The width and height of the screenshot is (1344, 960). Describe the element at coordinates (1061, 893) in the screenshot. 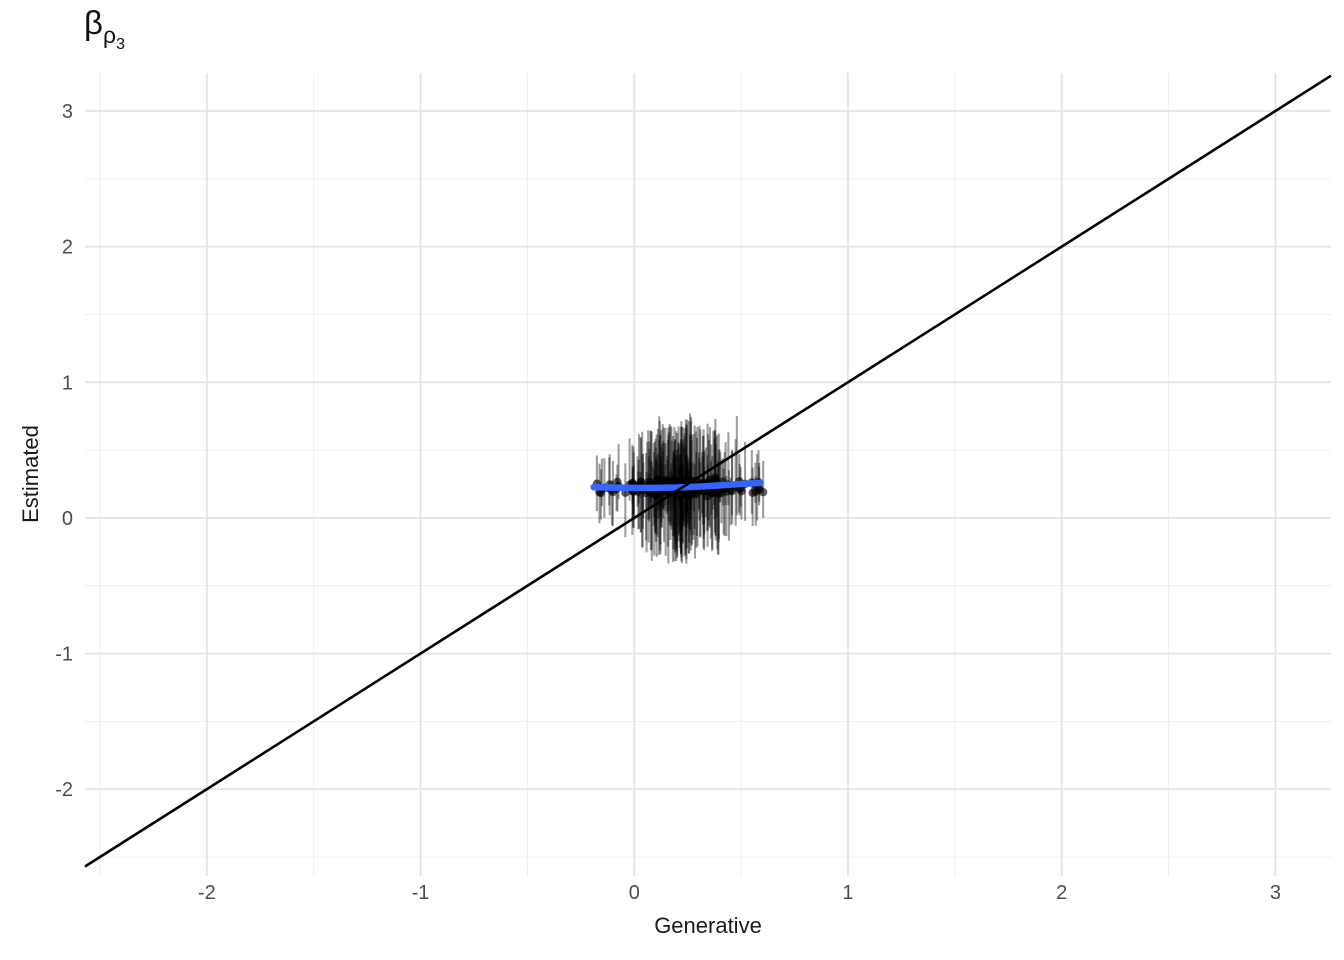

I see `x-tick-label: 2` at that location.